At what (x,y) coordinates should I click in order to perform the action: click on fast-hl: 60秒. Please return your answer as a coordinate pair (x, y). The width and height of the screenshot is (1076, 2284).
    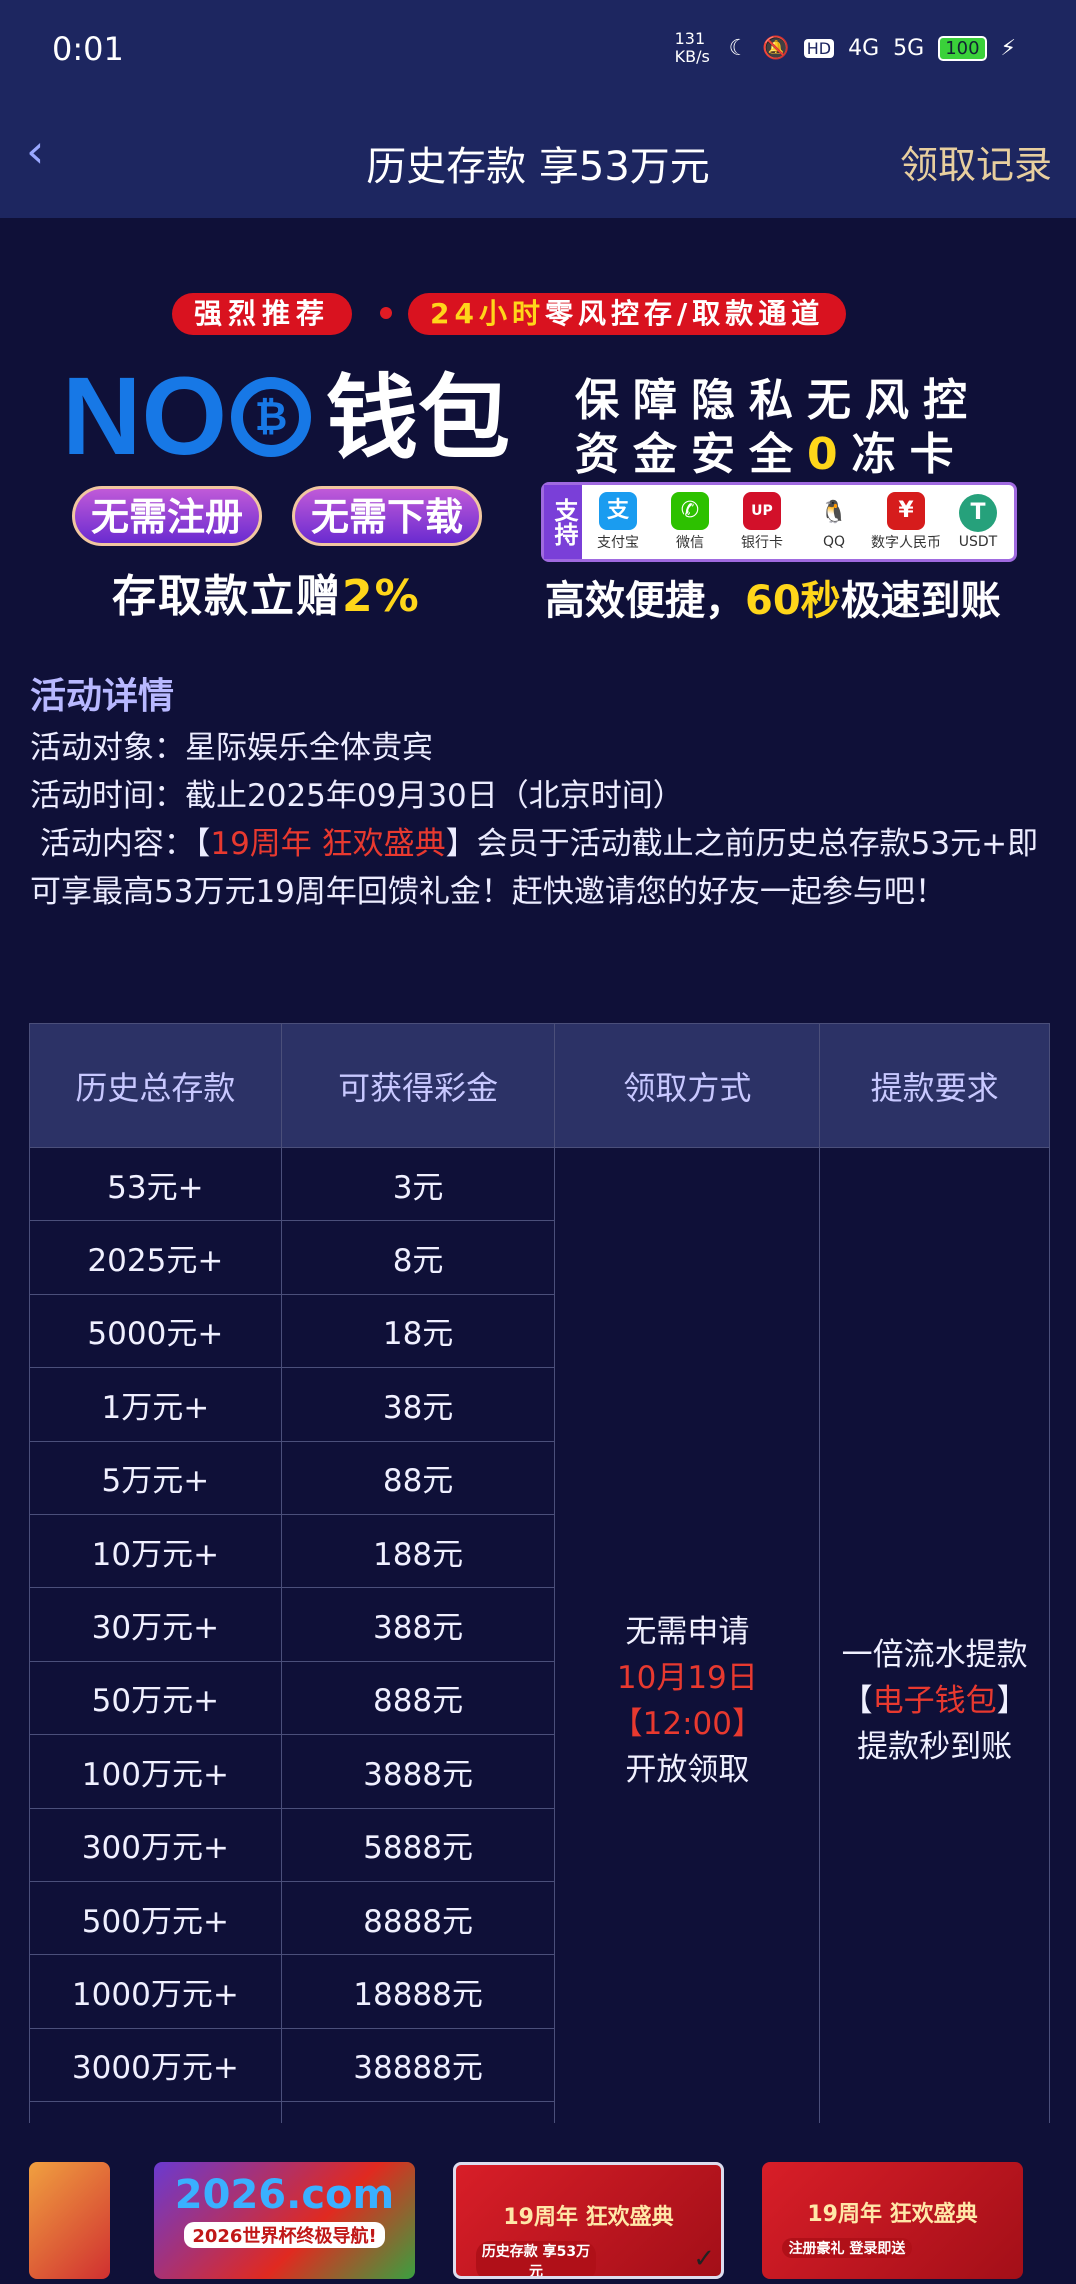
    Looking at the image, I should click on (793, 601).